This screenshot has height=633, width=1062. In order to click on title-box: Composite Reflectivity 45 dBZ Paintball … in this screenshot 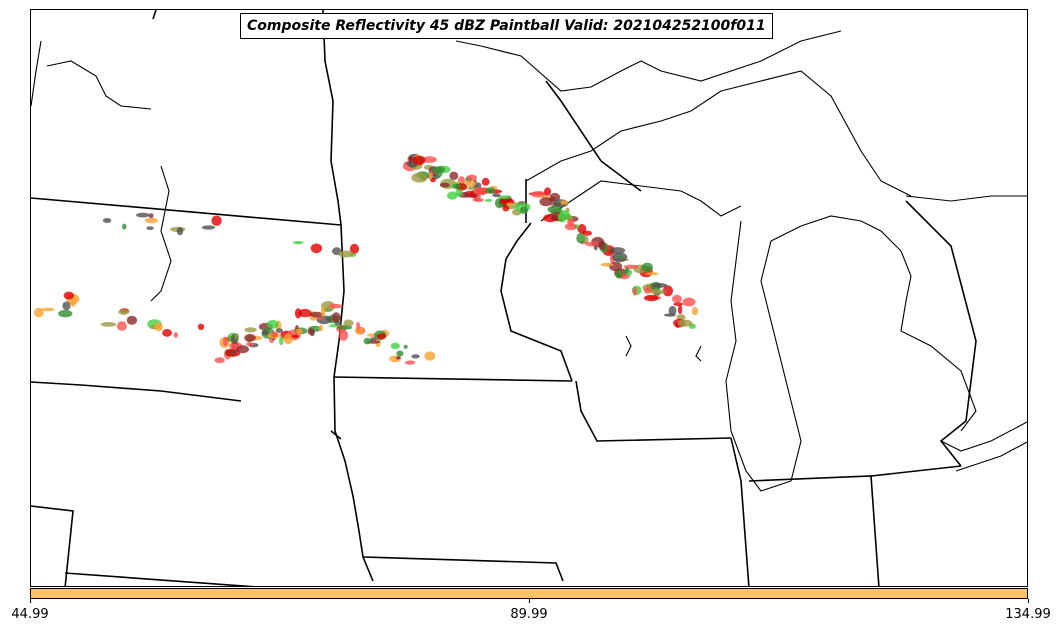, I will do `click(506, 26)`.